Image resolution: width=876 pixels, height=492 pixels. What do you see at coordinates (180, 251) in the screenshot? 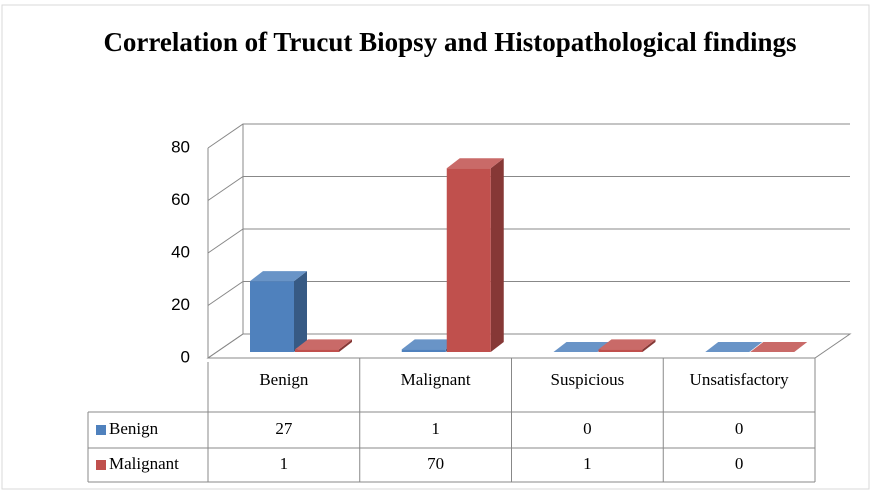
I see `y-tick-label: 40` at bounding box center [180, 251].